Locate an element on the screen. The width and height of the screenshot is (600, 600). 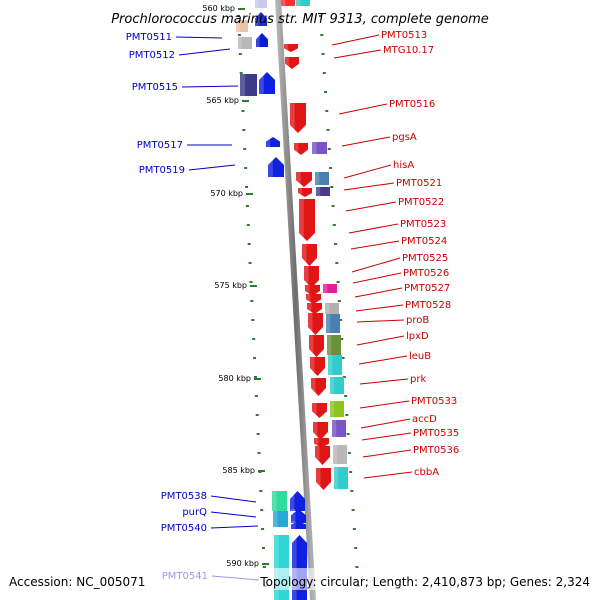
gene-label-reverse: accD is located at coordinates (424, 419).